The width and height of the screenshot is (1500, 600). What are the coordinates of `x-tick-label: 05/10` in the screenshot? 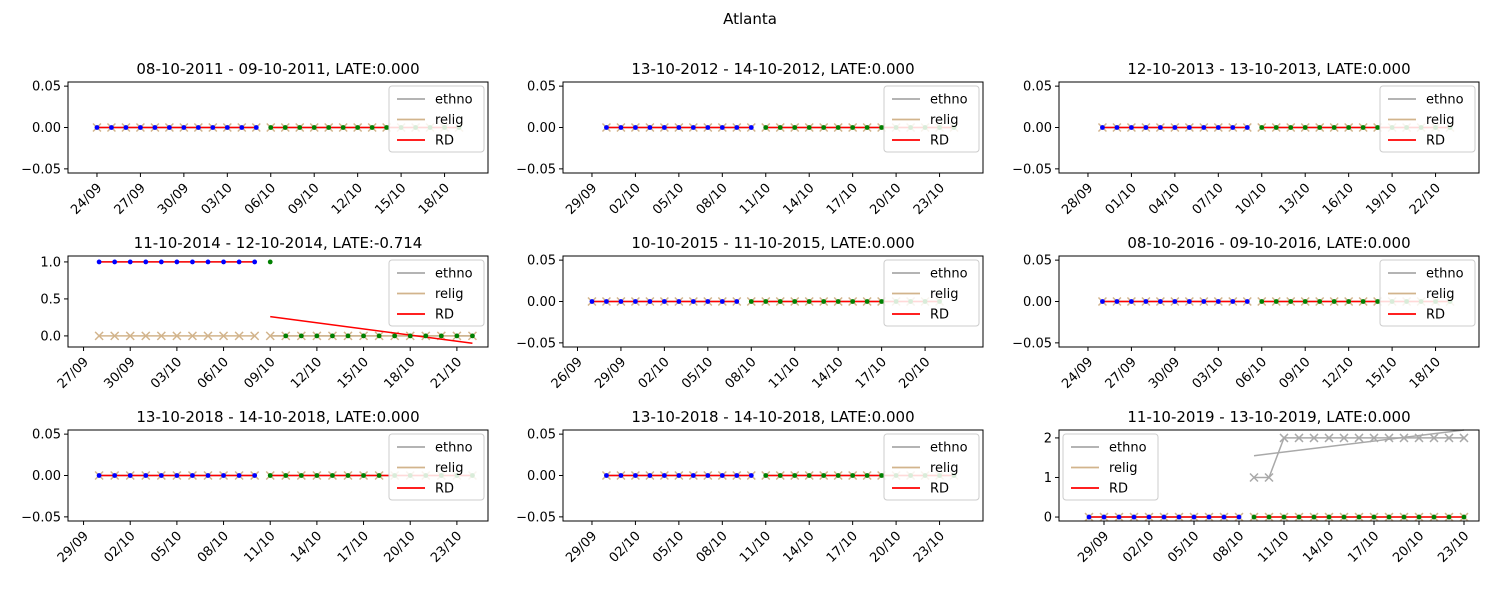 It's located at (166, 547).